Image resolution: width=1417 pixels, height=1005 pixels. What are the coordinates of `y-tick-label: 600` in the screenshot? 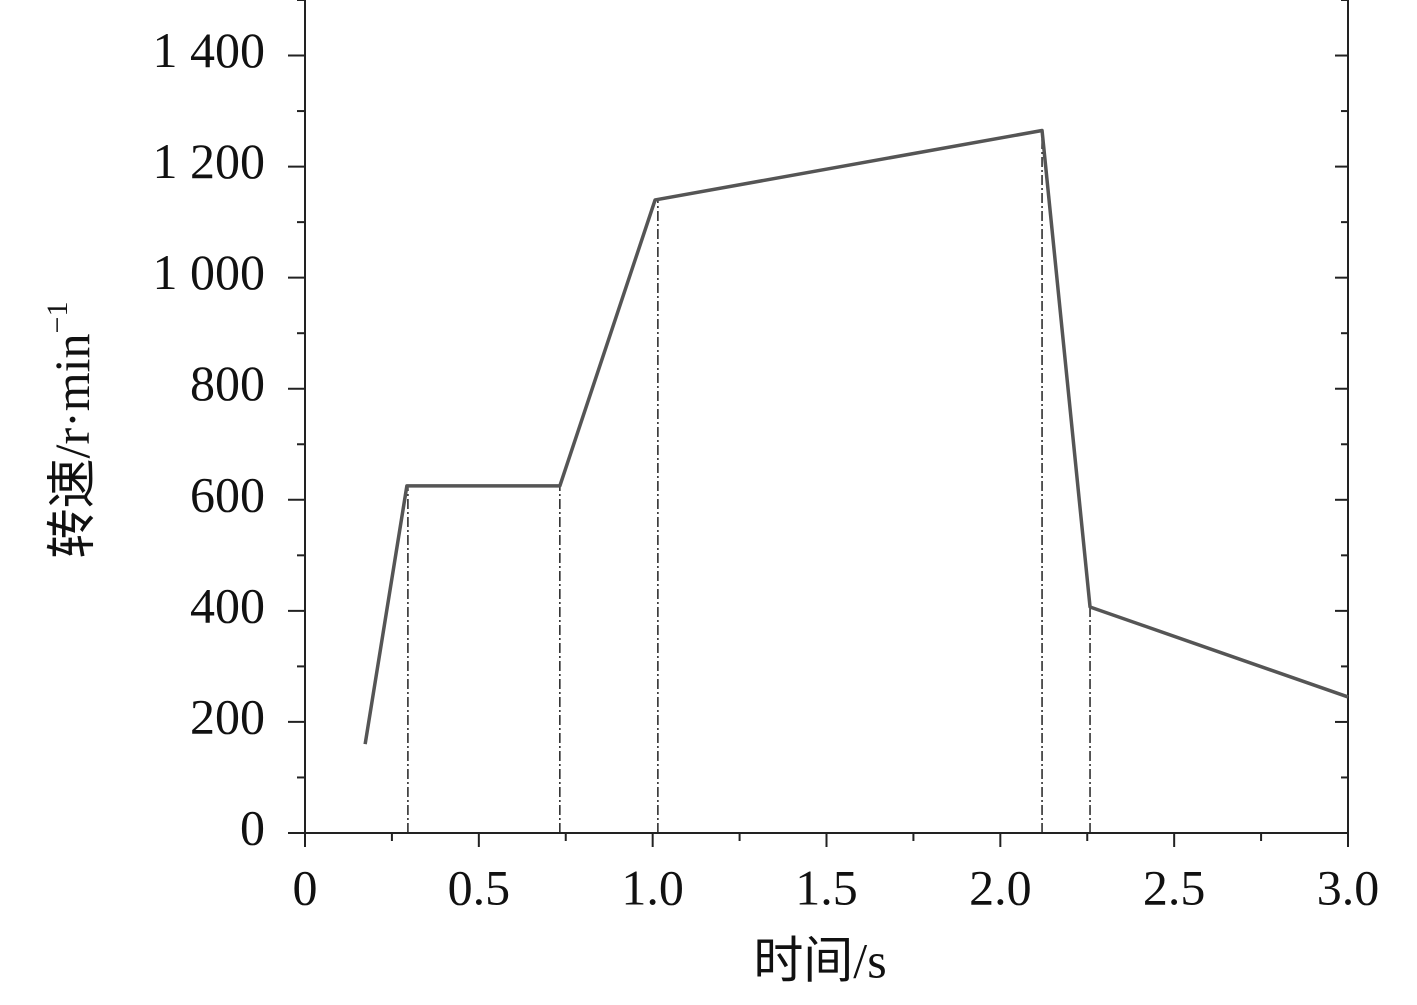 It's located at (227, 494).